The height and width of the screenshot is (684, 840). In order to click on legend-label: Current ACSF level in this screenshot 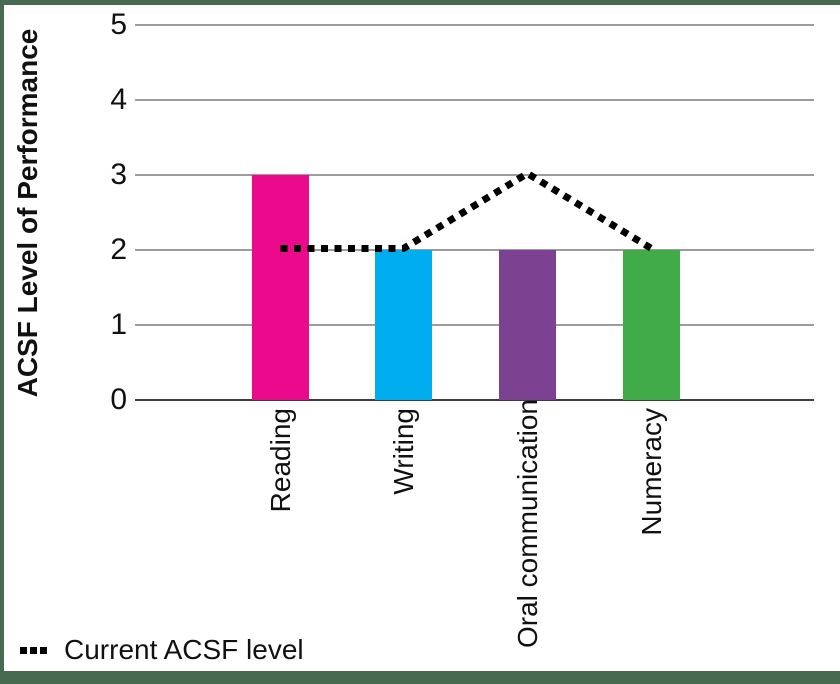, I will do `click(184, 649)`.